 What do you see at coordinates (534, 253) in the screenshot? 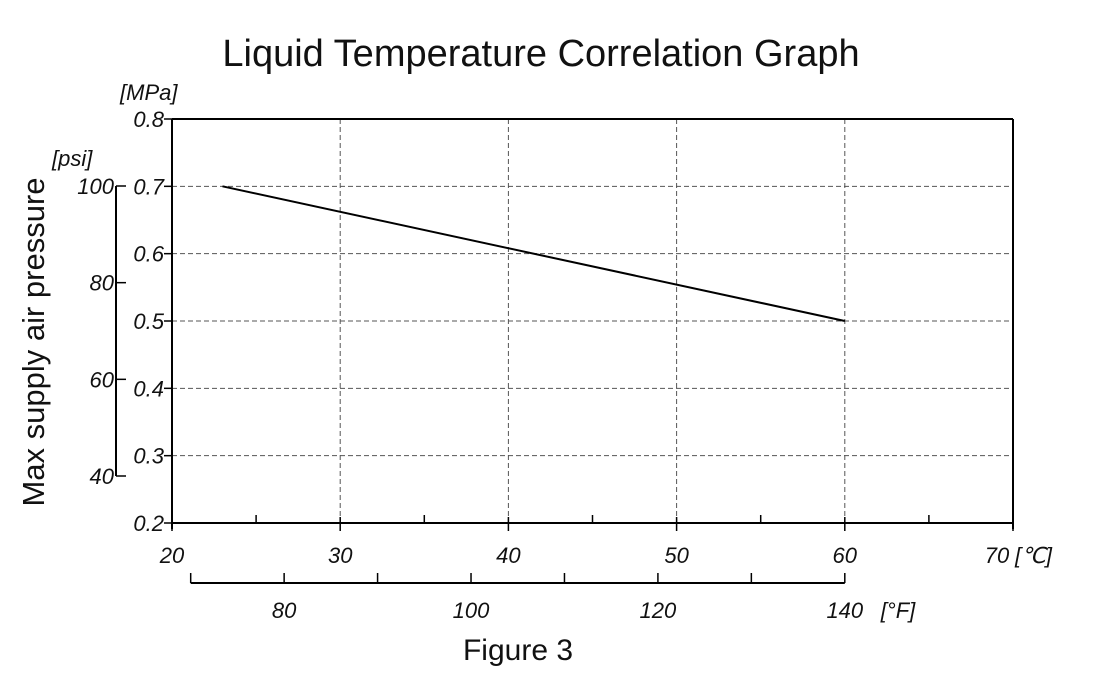
I see `series-line` at bounding box center [534, 253].